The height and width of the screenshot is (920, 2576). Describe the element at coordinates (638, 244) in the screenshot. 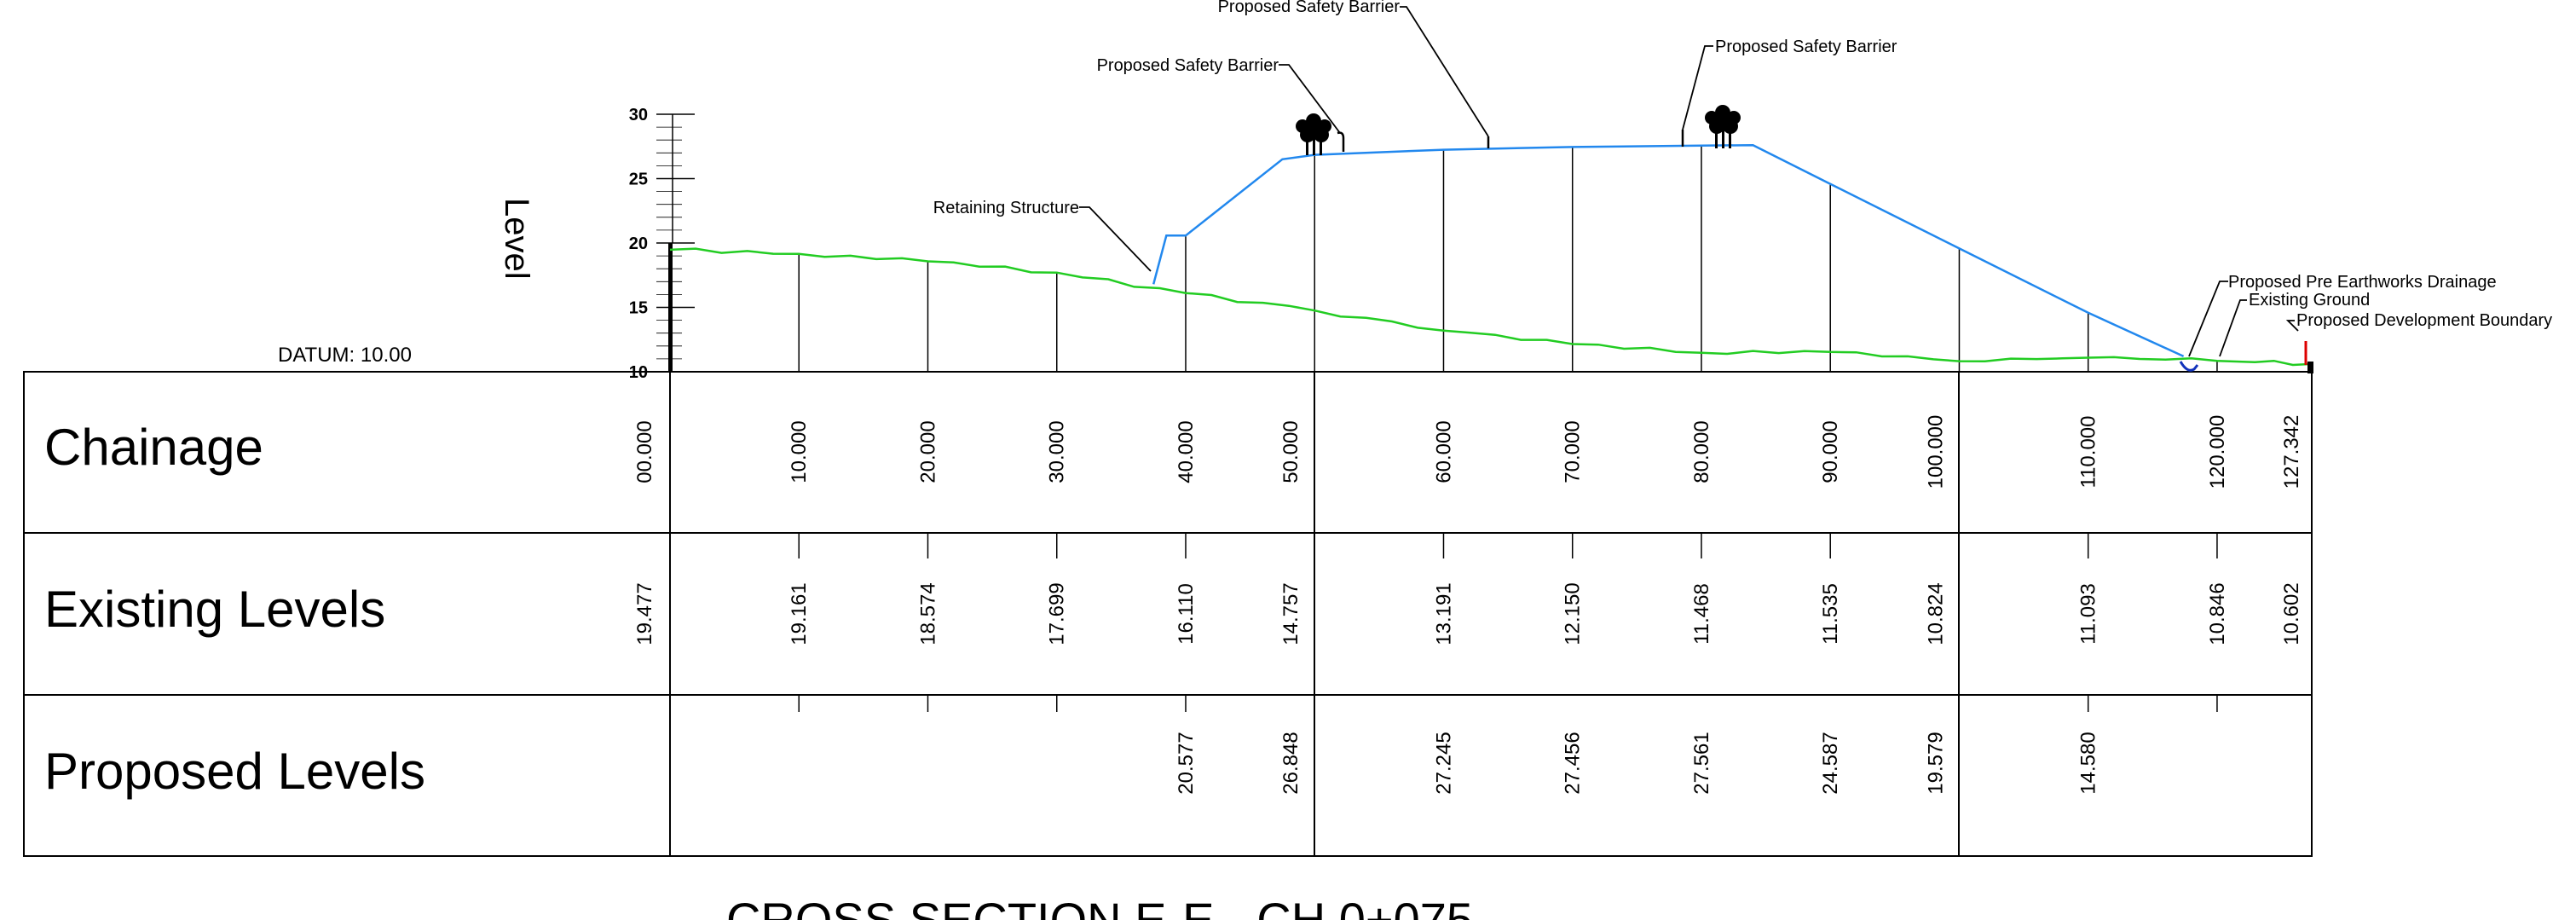

I see `scale-tick-label: 20` at that location.